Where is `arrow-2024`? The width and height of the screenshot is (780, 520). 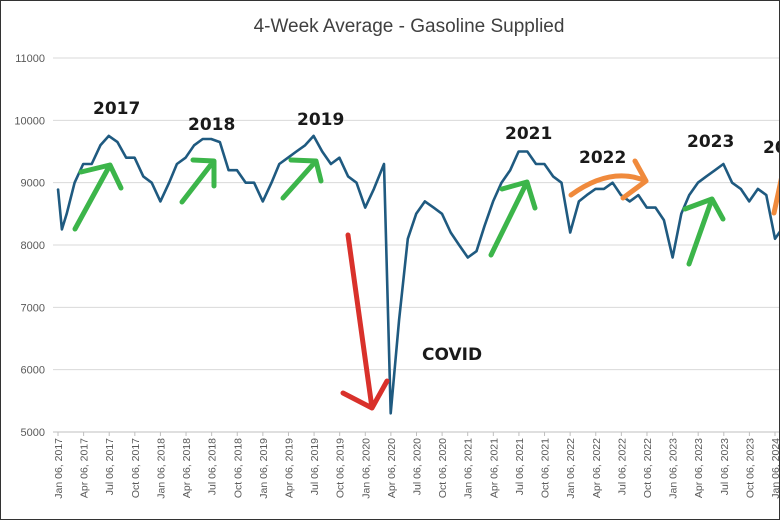
arrow-2024 is located at coordinates (775, 196).